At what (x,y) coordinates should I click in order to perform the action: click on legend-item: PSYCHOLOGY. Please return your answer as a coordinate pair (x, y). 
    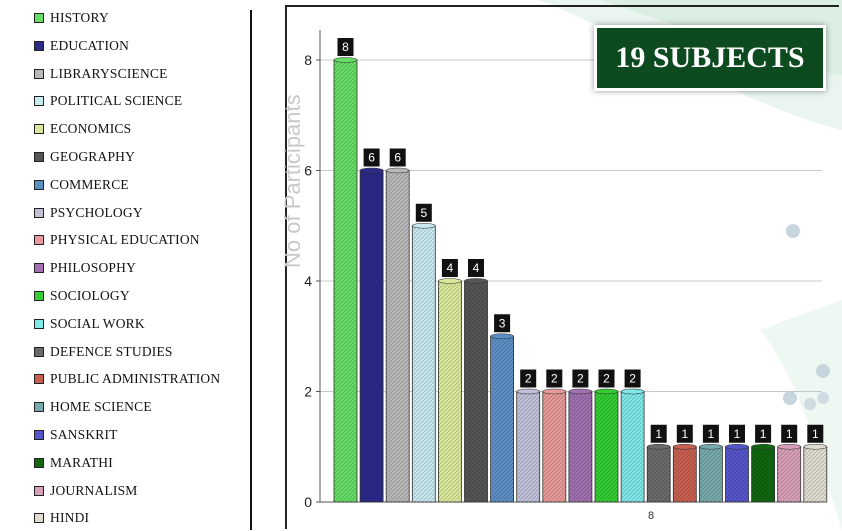
    Looking at the image, I should click on (88, 213).